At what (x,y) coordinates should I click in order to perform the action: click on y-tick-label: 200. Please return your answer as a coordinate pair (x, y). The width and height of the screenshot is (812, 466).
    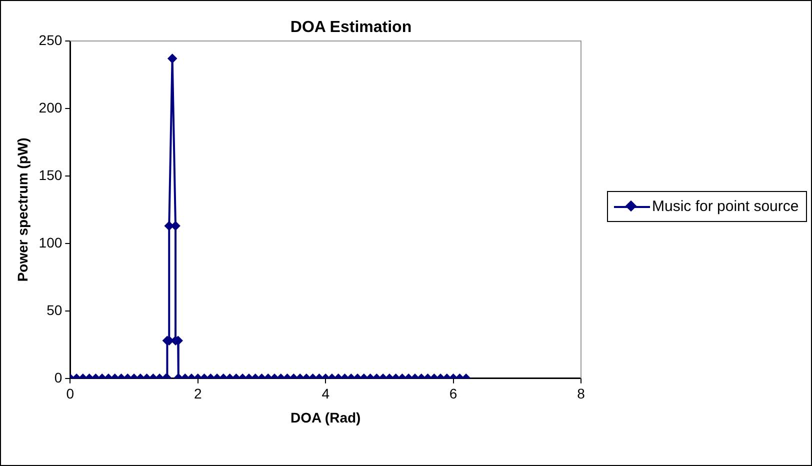
    Looking at the image, I should click on (50, 107).